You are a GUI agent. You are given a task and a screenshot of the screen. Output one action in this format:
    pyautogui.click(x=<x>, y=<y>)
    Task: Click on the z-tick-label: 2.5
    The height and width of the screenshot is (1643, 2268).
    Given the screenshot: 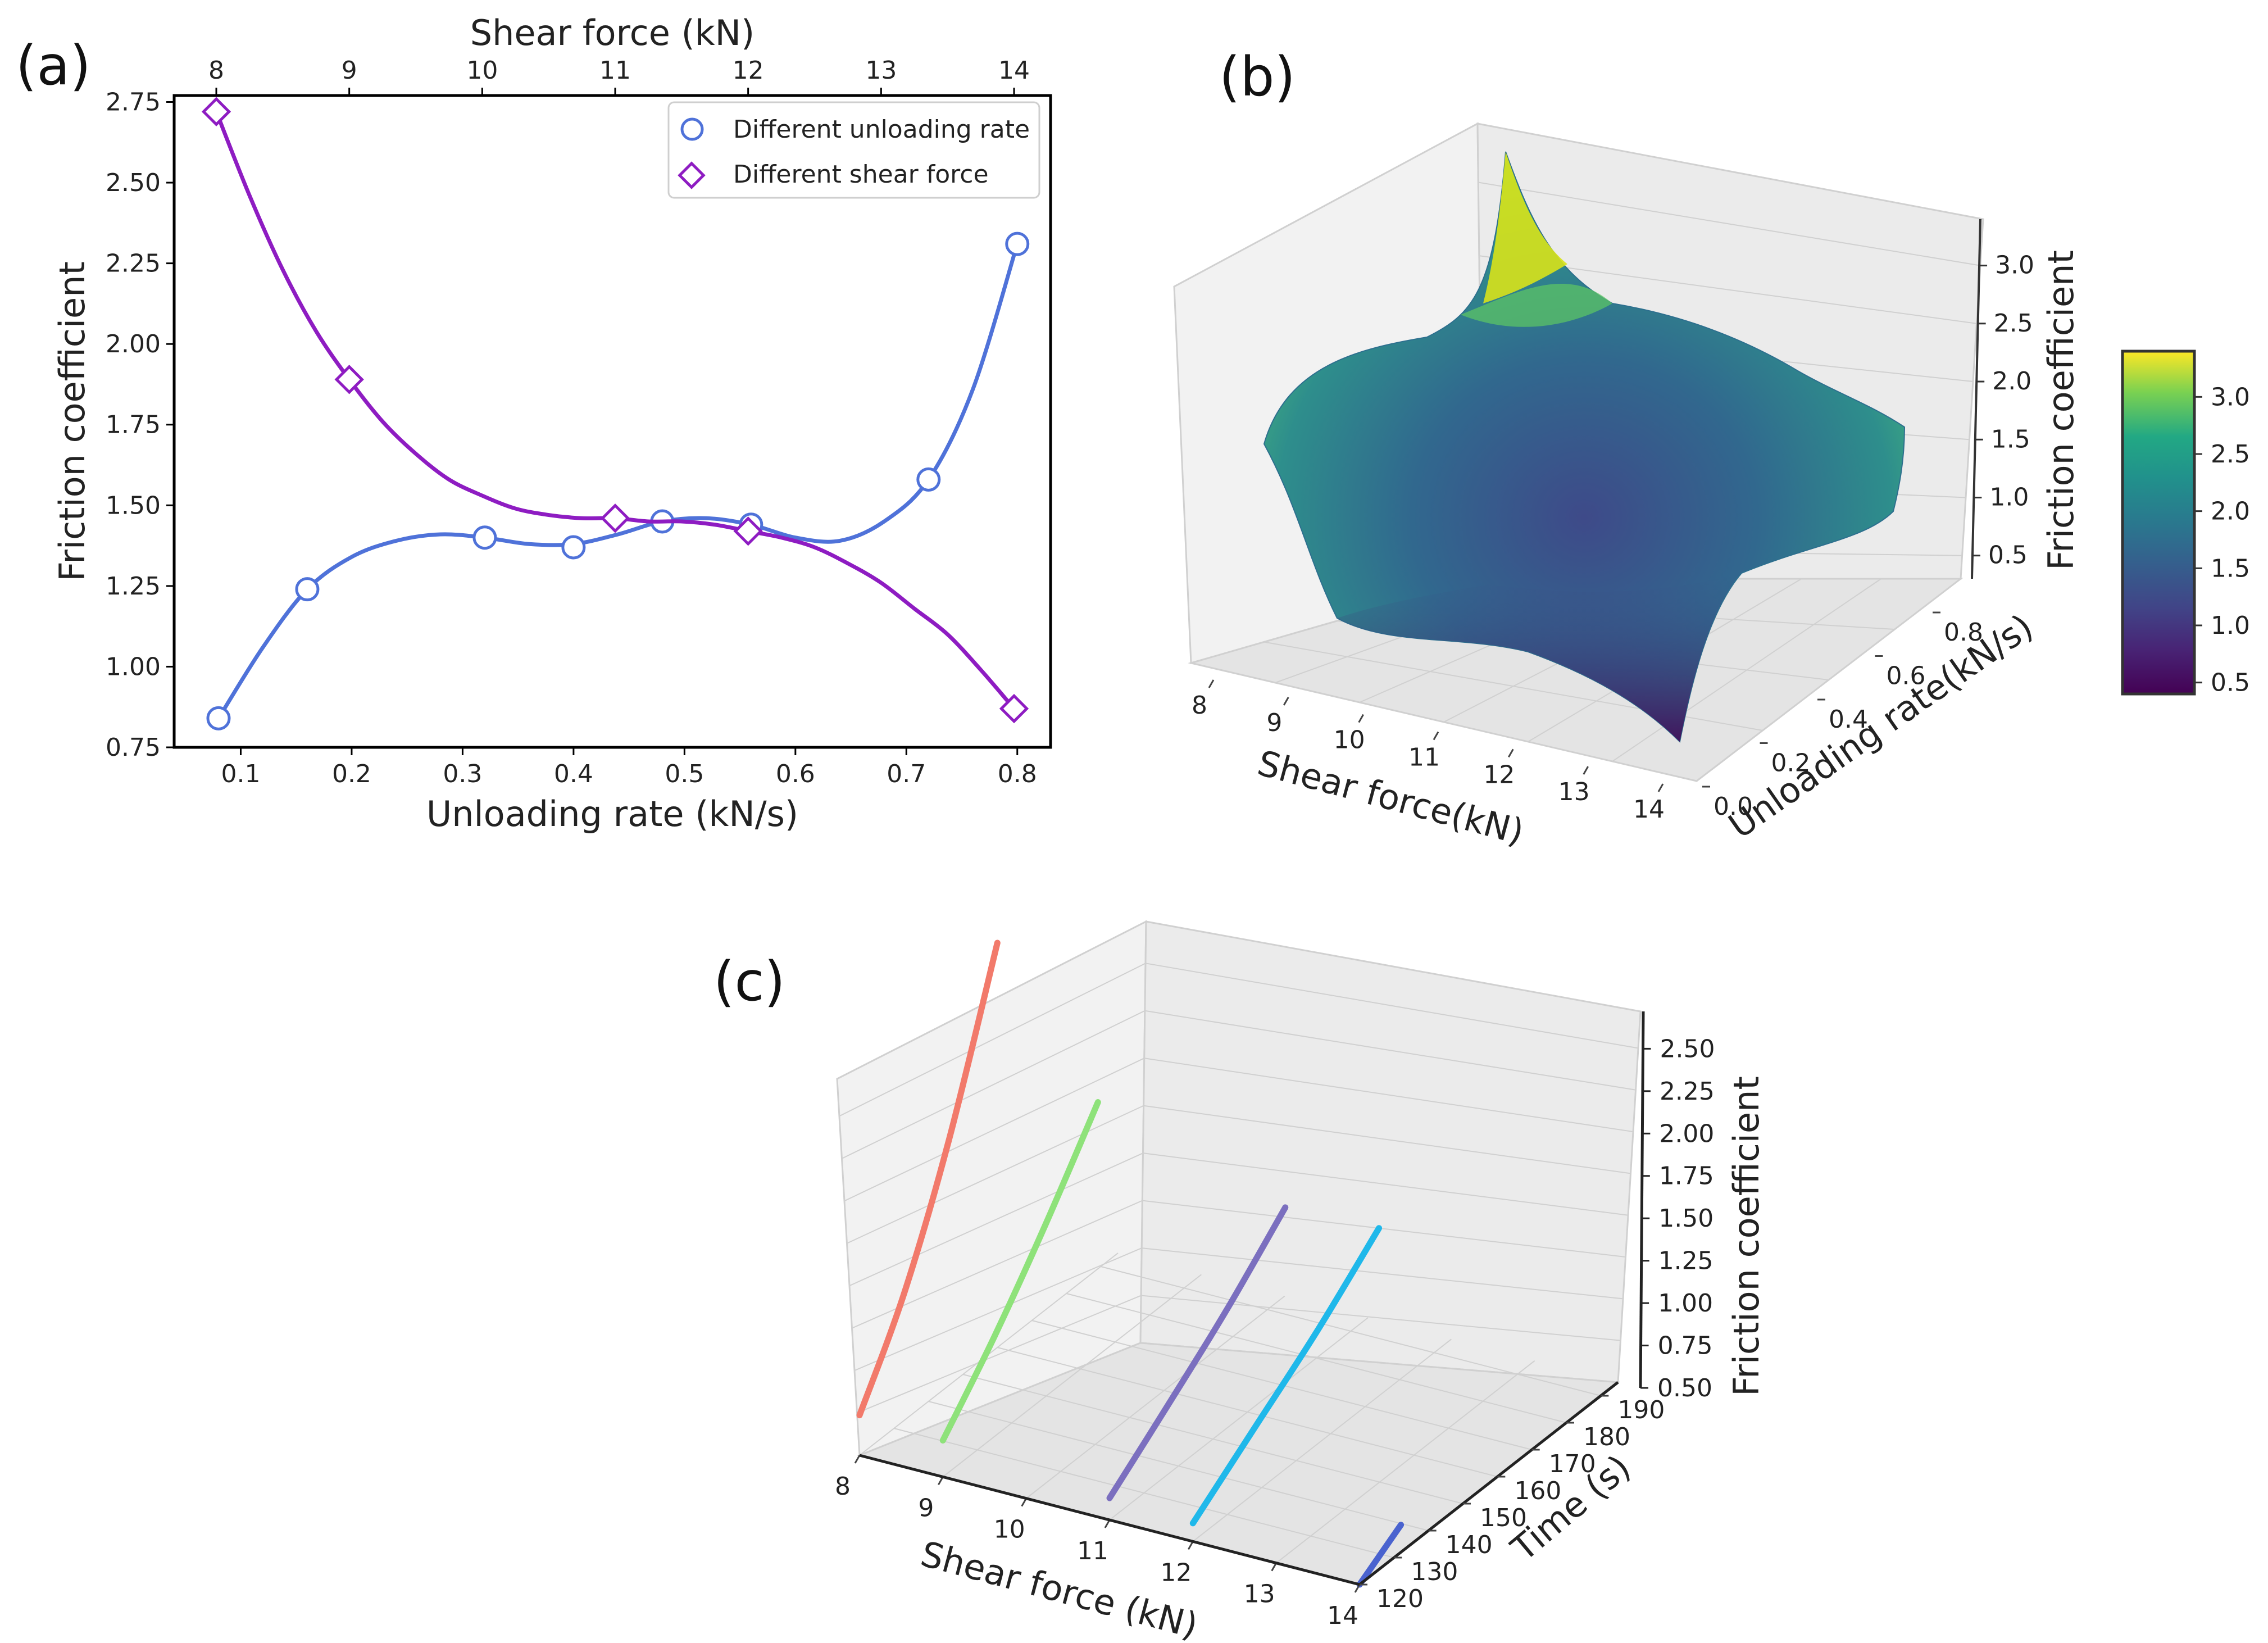 What is the action you would take?
    pyautogui.click(x=2013, y=324)
    